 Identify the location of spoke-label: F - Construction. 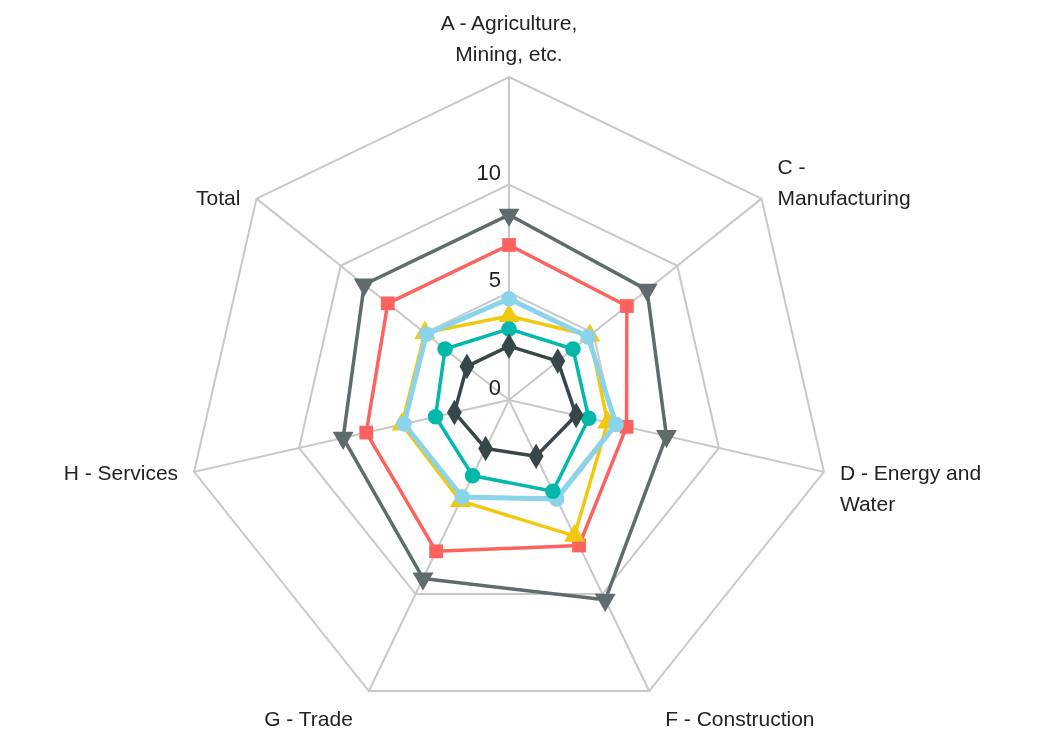
(740, 719).